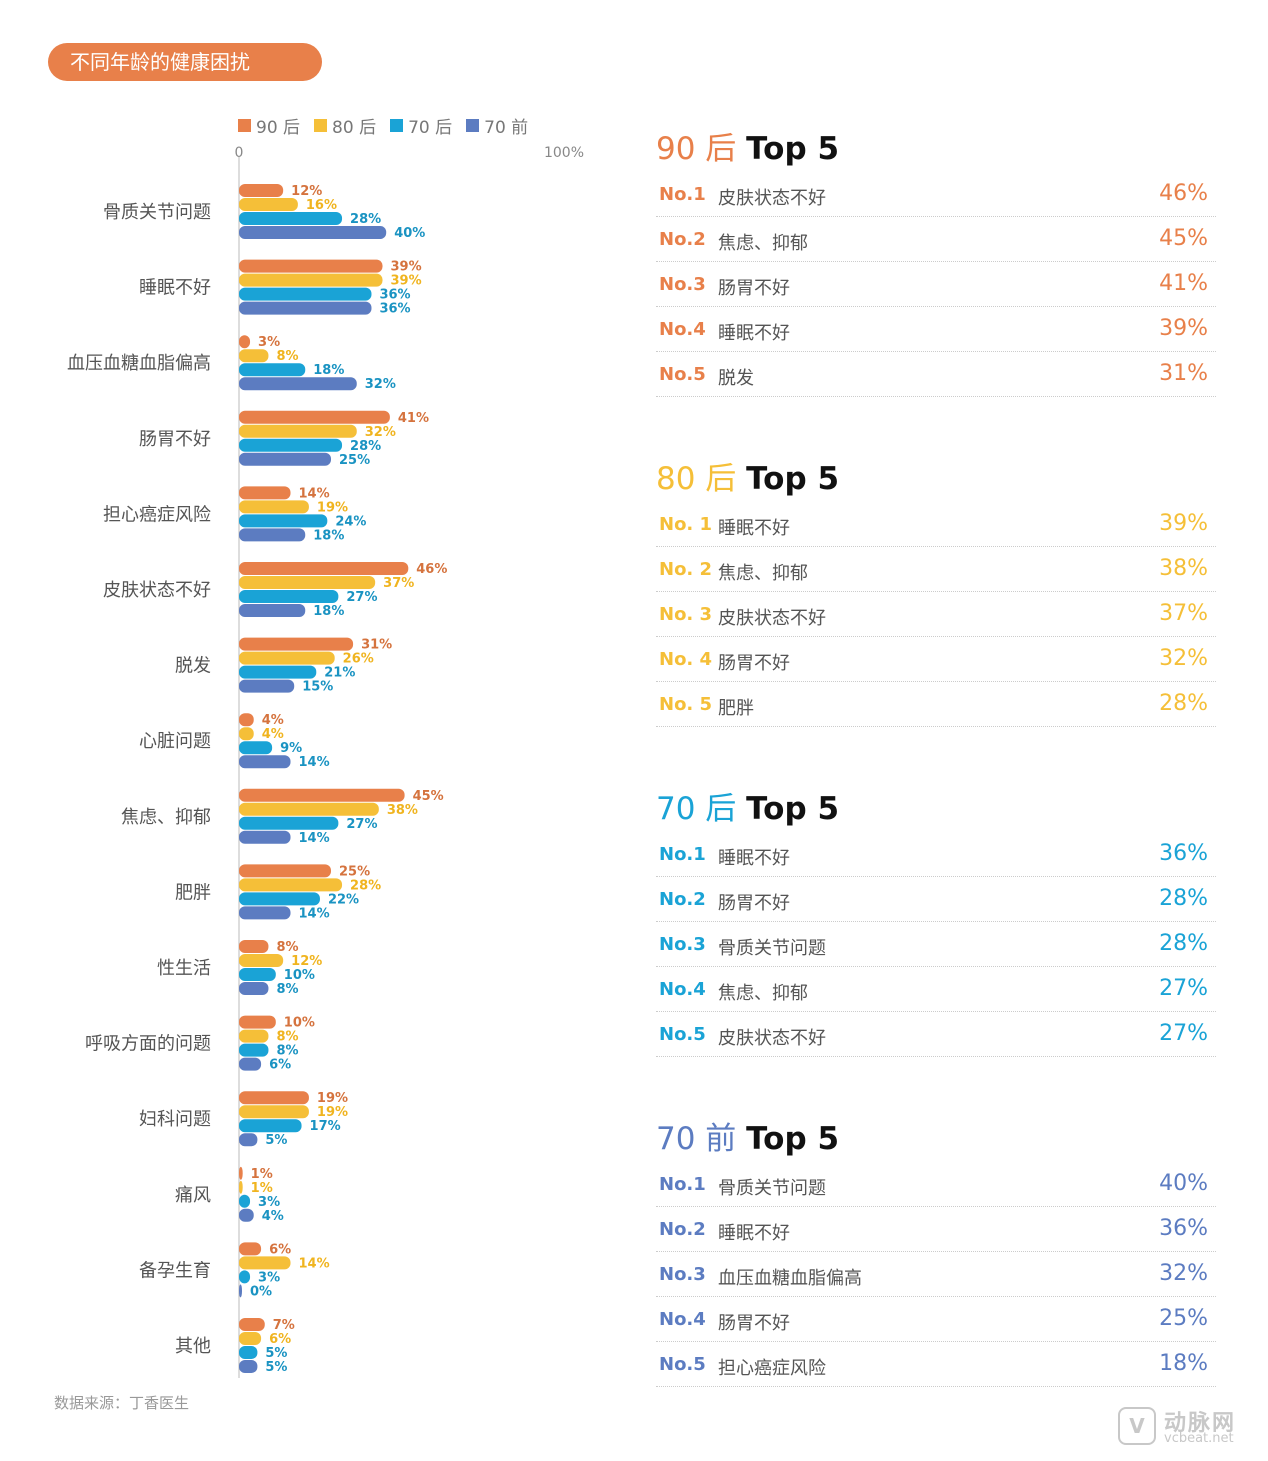 The image size is (1268, 1461). What do you see at coordinates (175, 741) in the screenshot?
I see `category-label: 心脏问题` at bounding box center [175, 741].